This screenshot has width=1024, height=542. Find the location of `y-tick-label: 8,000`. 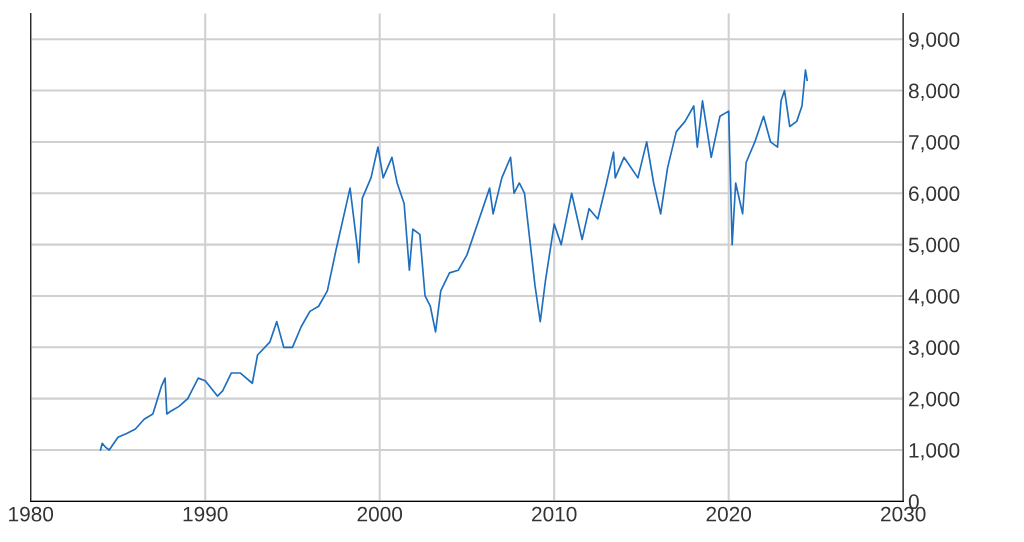

y-tick-label: 8,000 is located at coordinates (934, 92).